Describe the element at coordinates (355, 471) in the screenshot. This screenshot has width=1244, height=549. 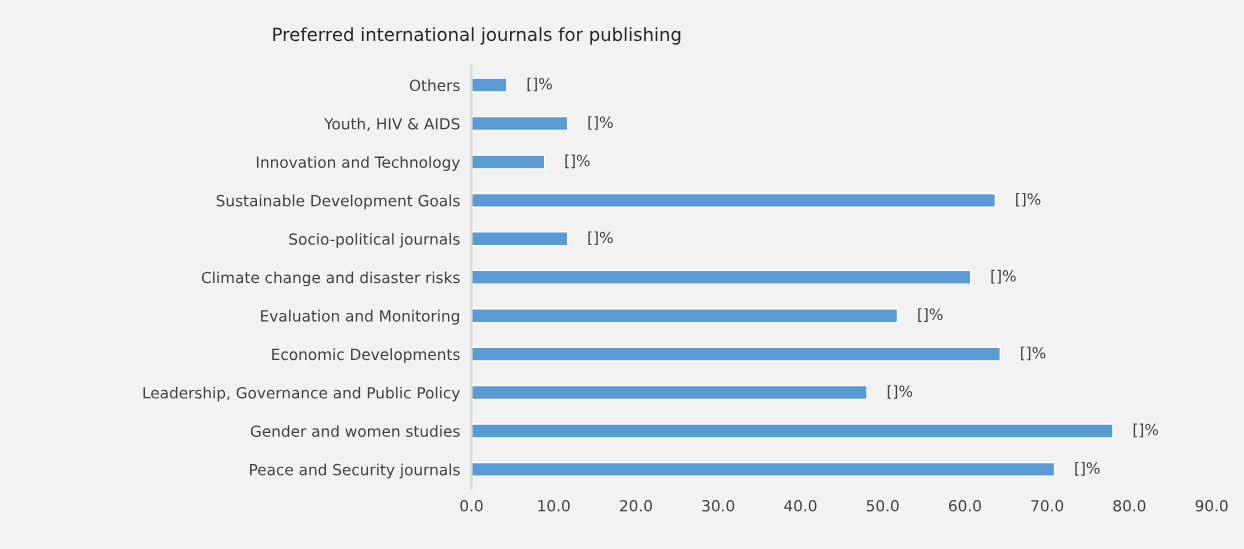
I see `y-tick-label: Peace and Security journals` at that location.